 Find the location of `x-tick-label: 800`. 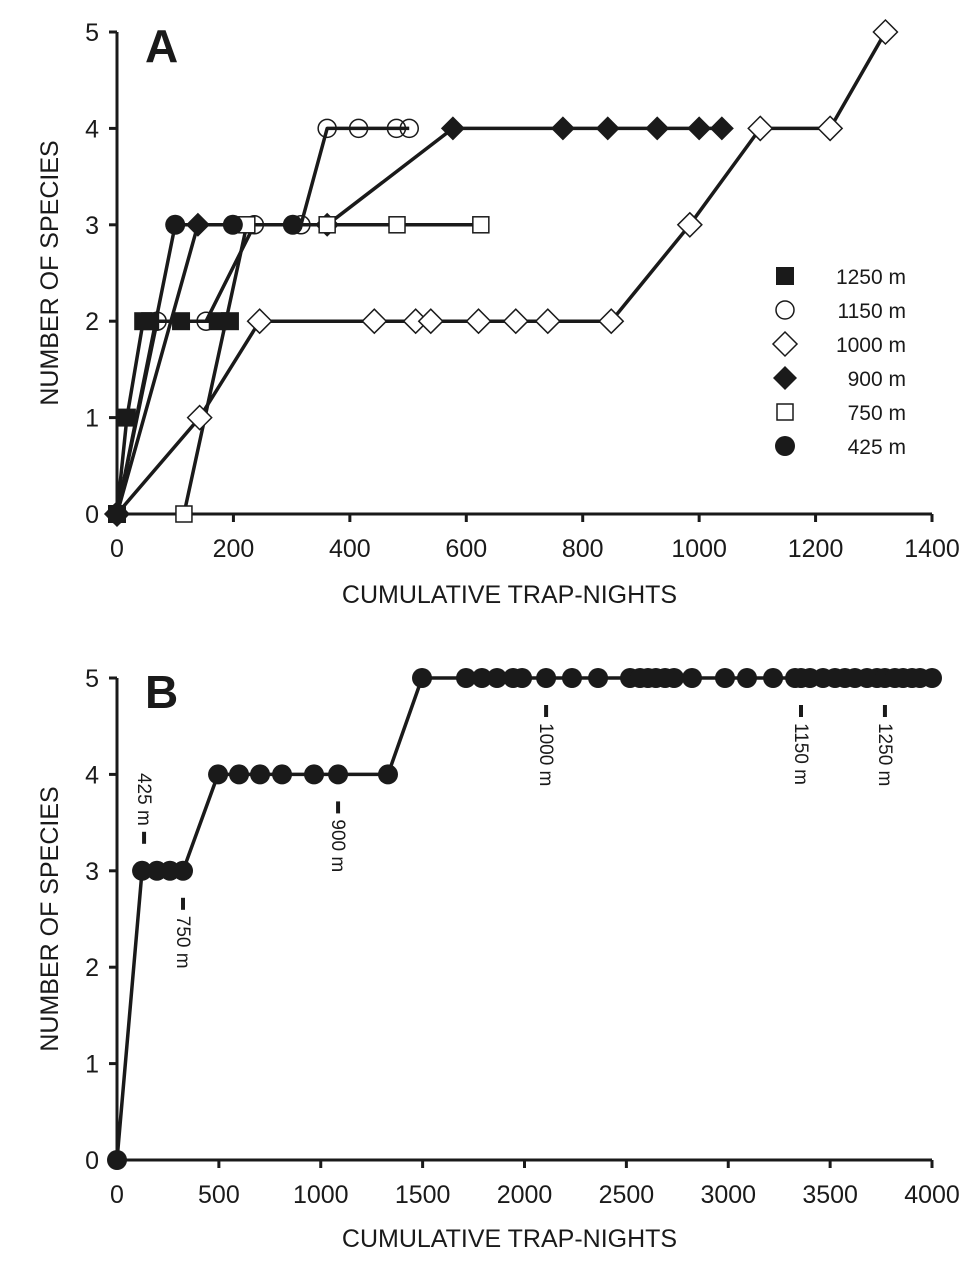

x-tick-label: 800 is located at coordinates (583, 549).